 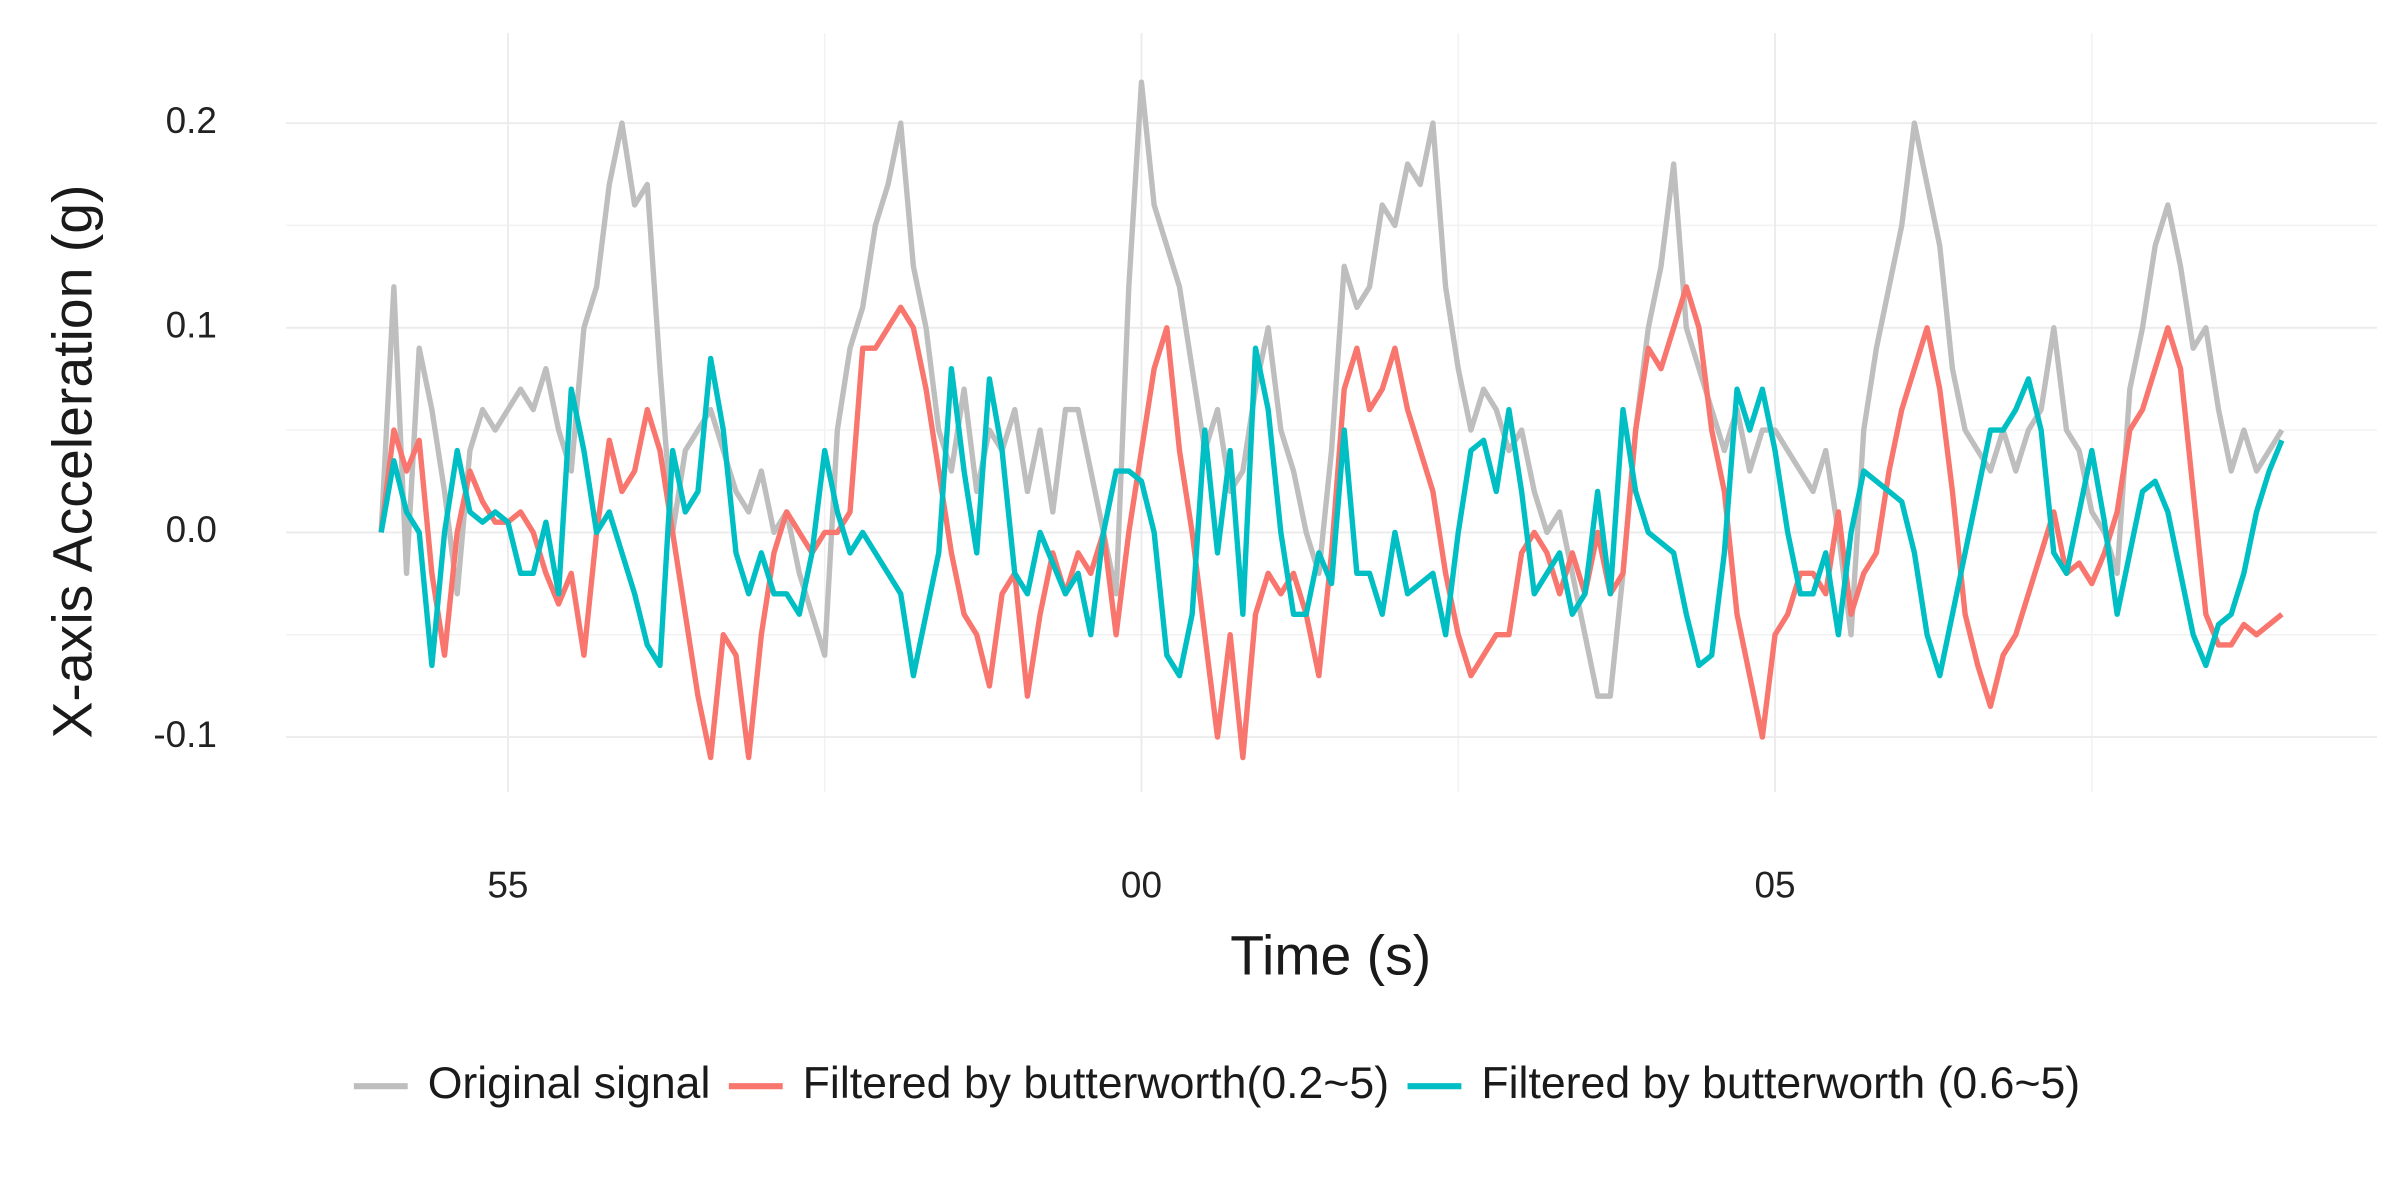 I want to click on x-axis-title: Time (s), so click(x=1330, y=956).